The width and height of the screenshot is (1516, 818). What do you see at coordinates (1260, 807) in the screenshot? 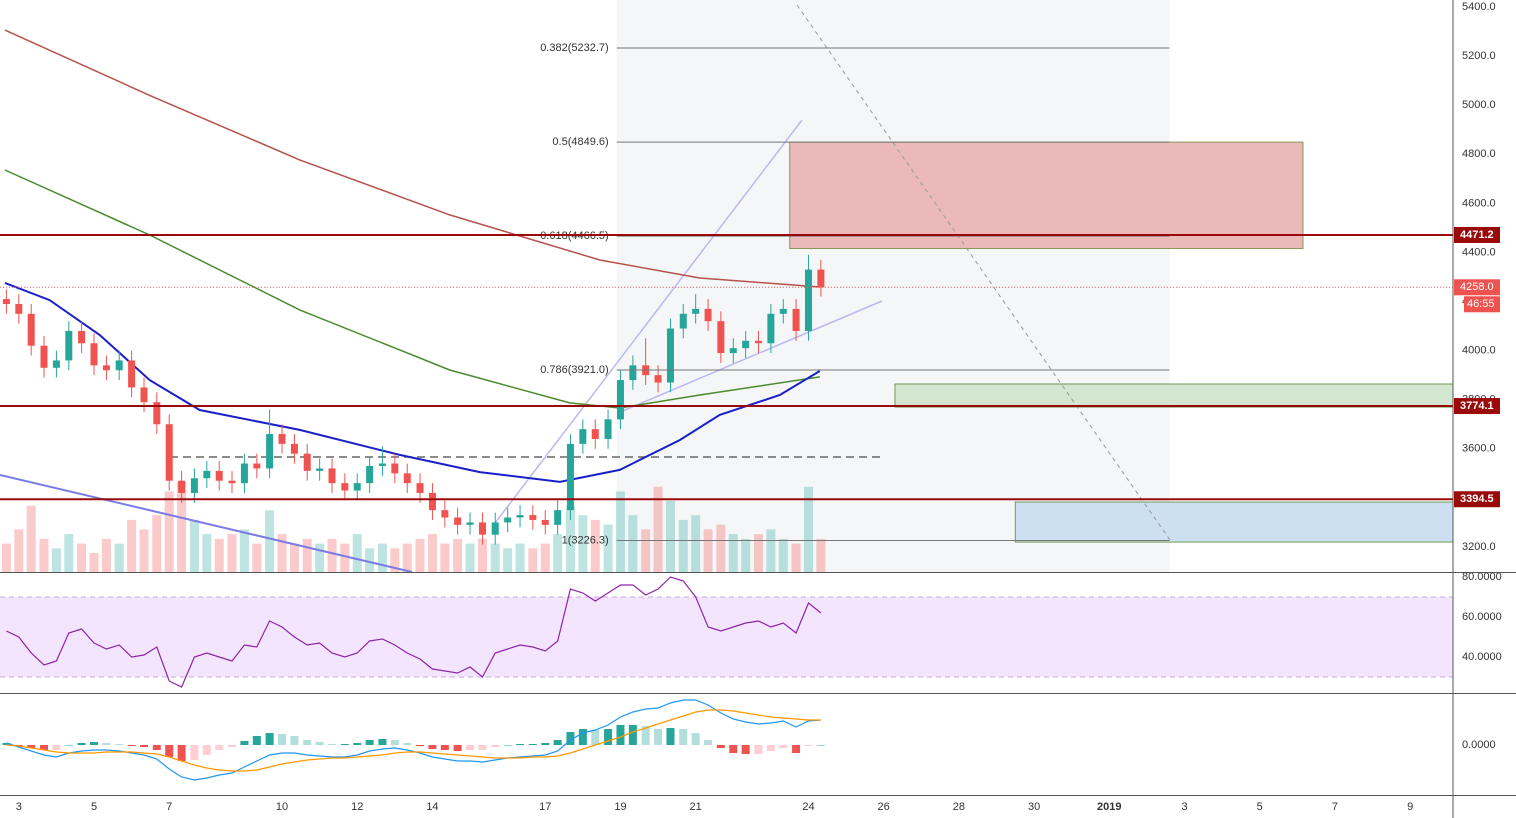
I see `x-tick-label: 5` at bounding box center [1260, 807].